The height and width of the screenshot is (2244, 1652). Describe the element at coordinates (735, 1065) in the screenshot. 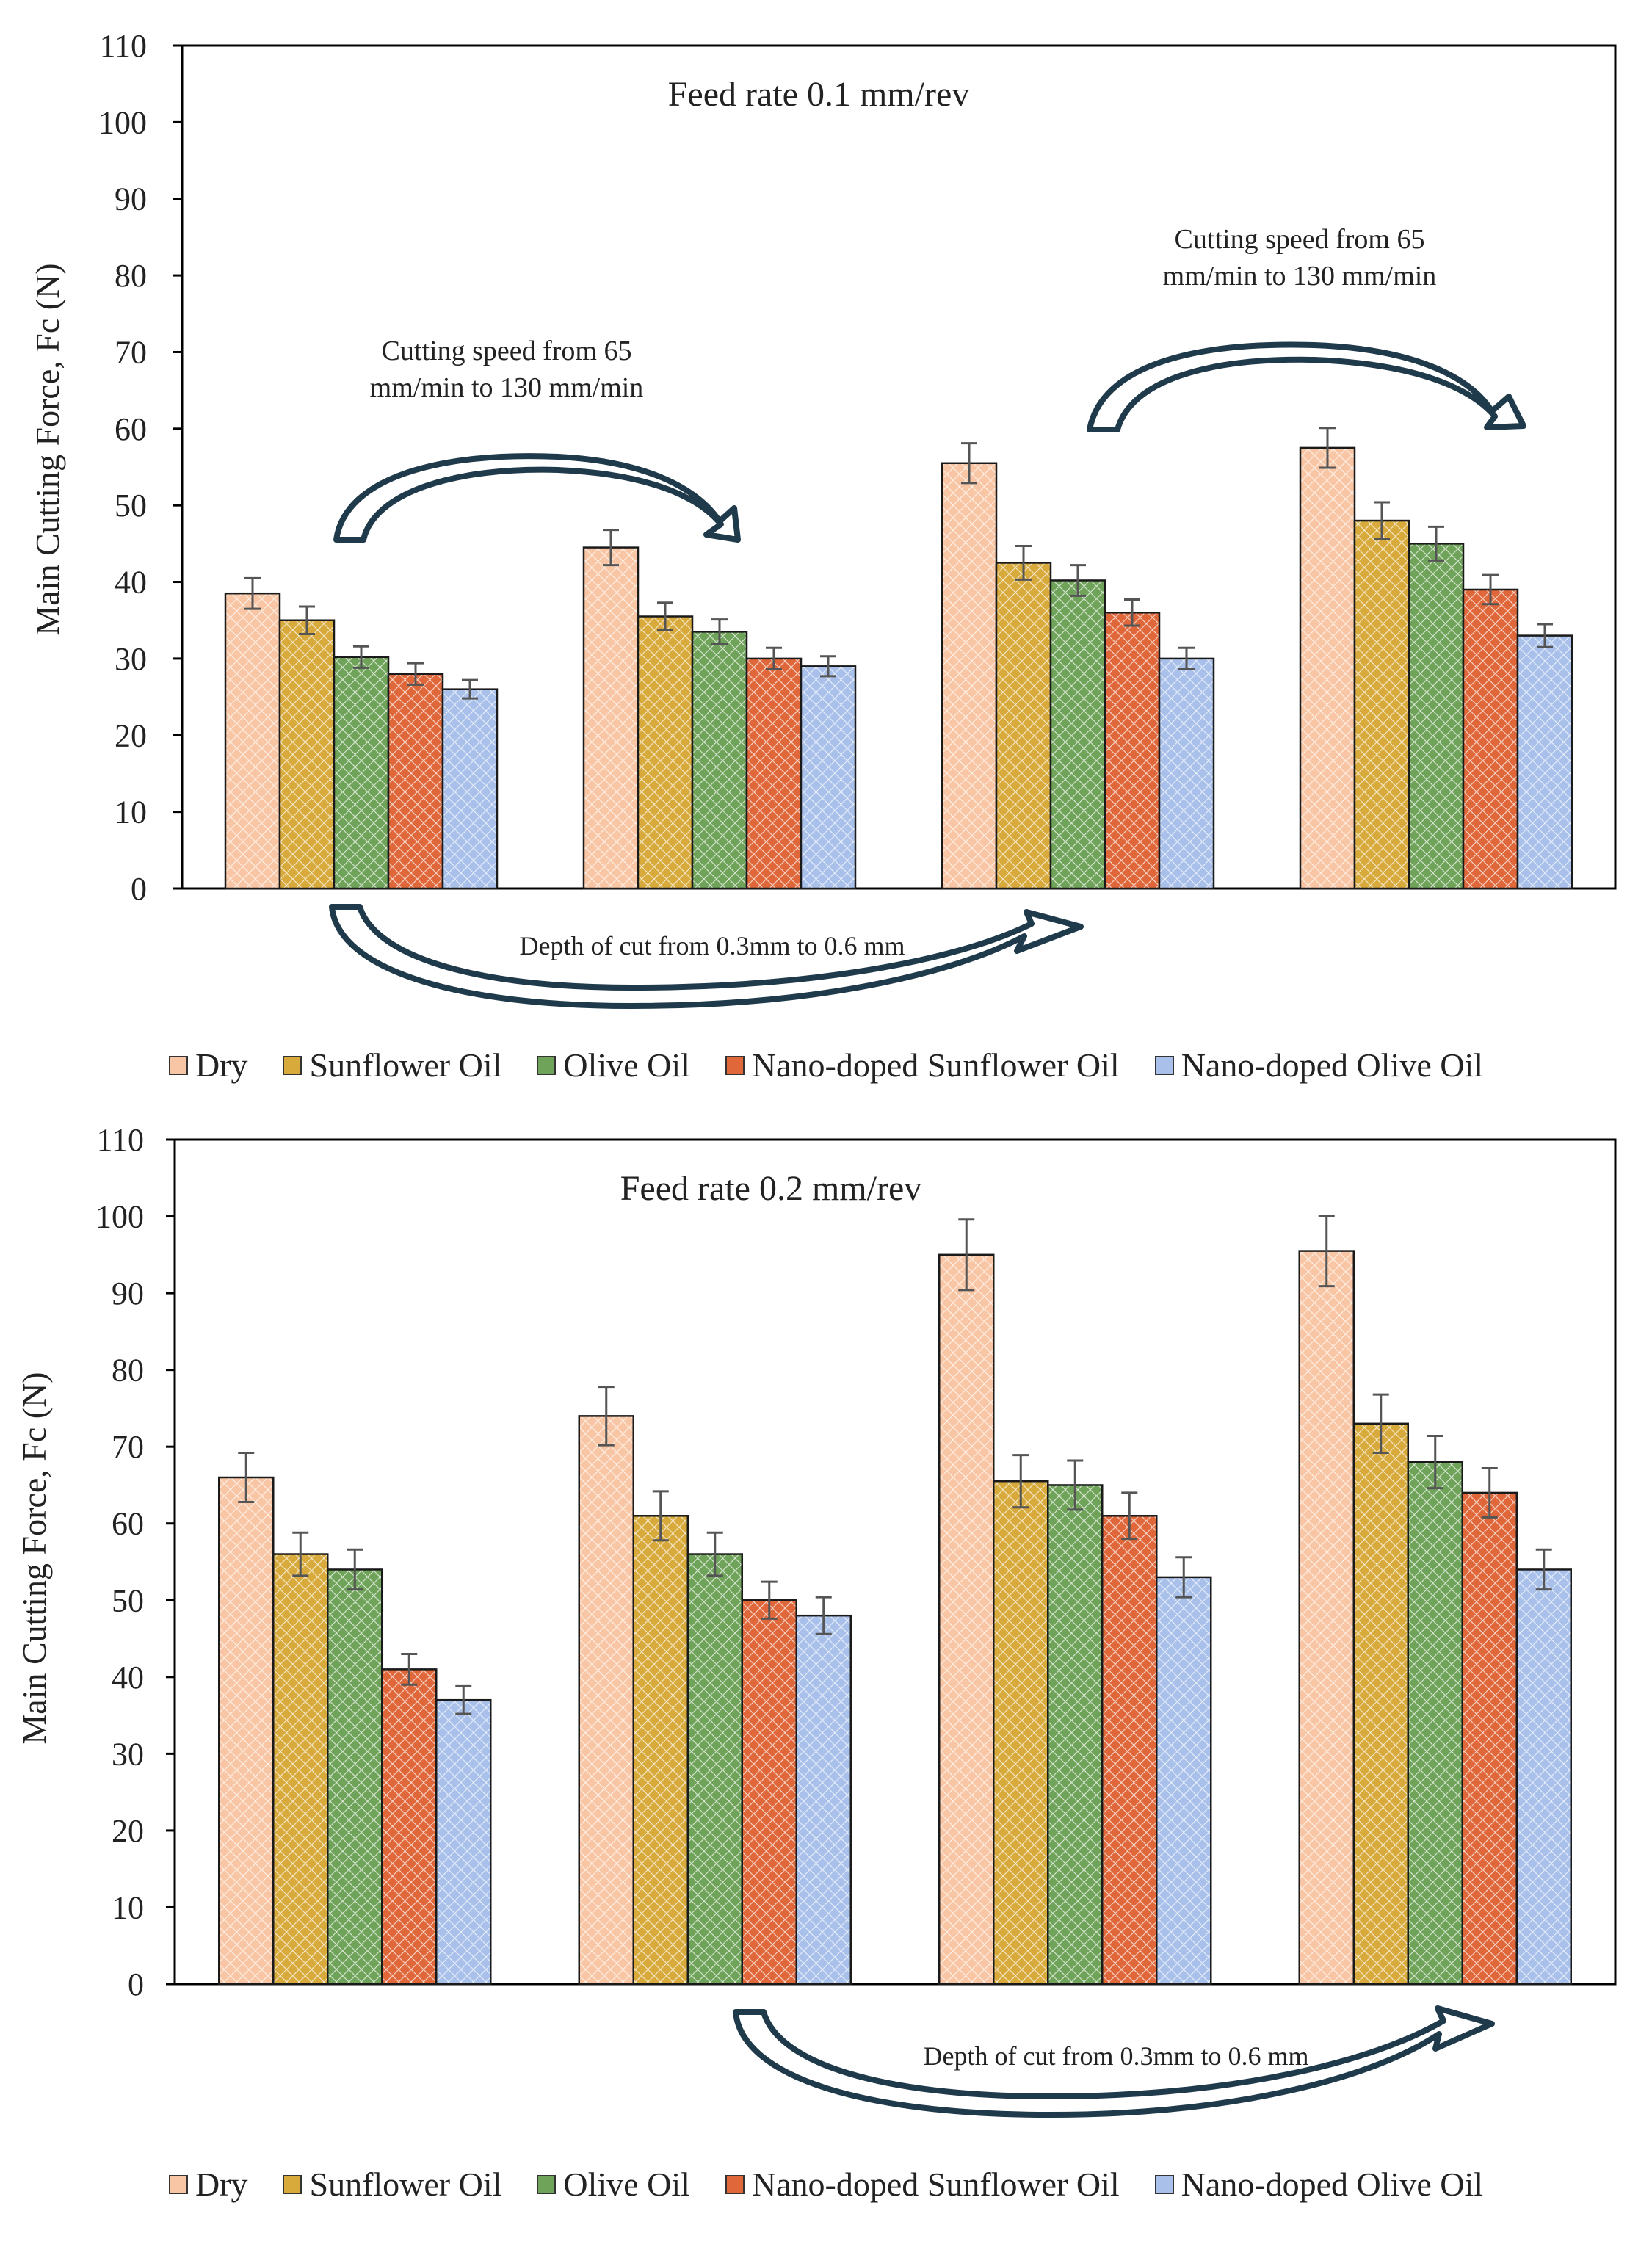

I see `legend-swatch-nano-doped-sunflower-oil` at that location.